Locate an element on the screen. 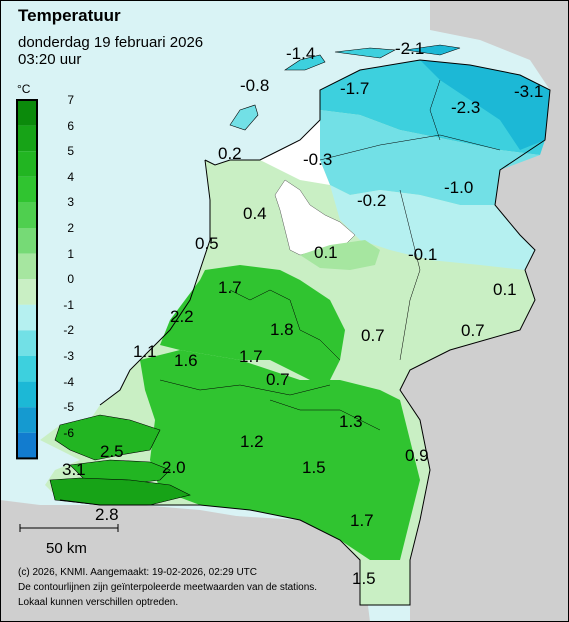 This screenshot has width=569, height=622. legend-tick-label: 3 is located at coordinates (70, 202).